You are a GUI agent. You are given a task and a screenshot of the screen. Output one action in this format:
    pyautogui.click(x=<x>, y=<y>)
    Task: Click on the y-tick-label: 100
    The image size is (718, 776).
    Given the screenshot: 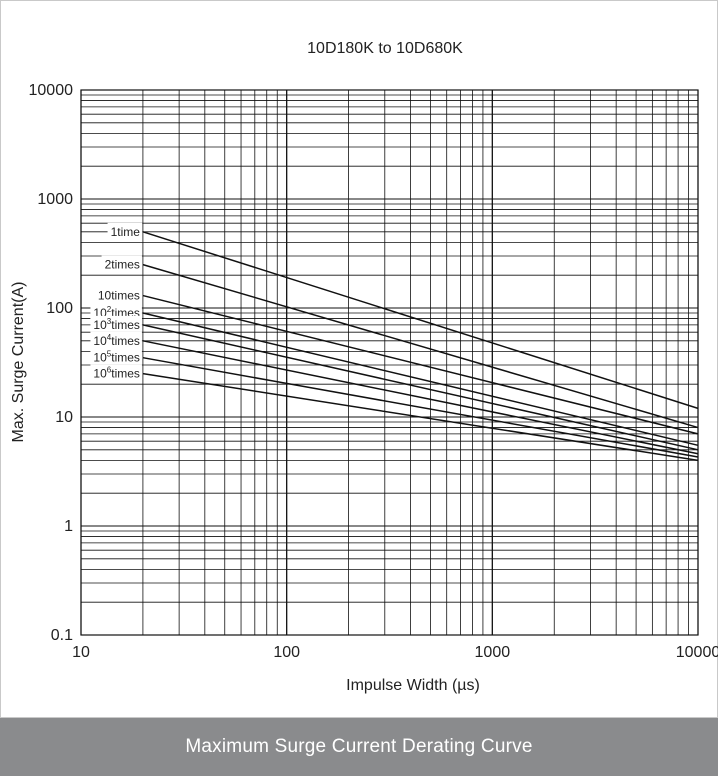 What is the action you would take?
    pyautogui.click(x=59, y=308)
    